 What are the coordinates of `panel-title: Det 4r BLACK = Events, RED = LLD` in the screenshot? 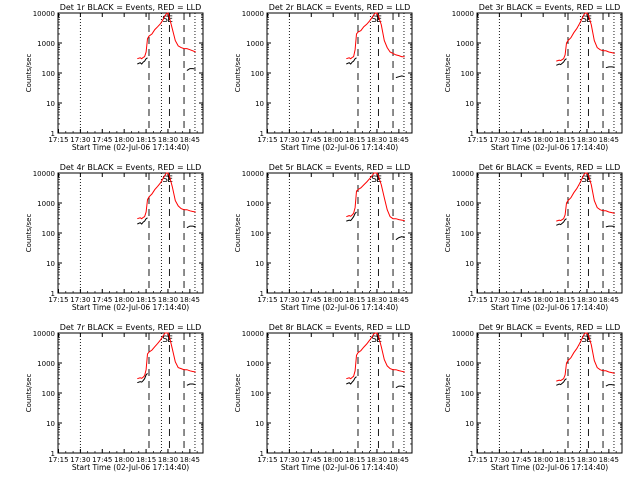 It's located at (131, 167).